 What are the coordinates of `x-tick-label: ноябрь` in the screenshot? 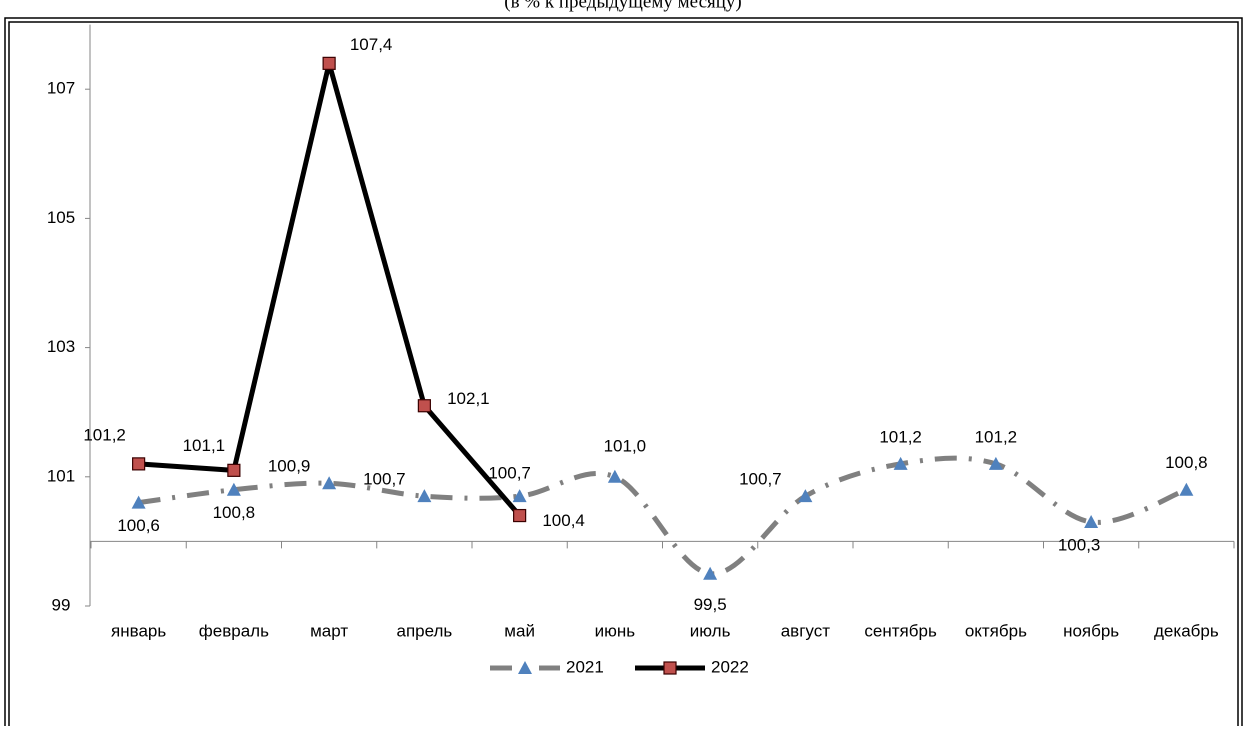 It's located at (1091, 630).